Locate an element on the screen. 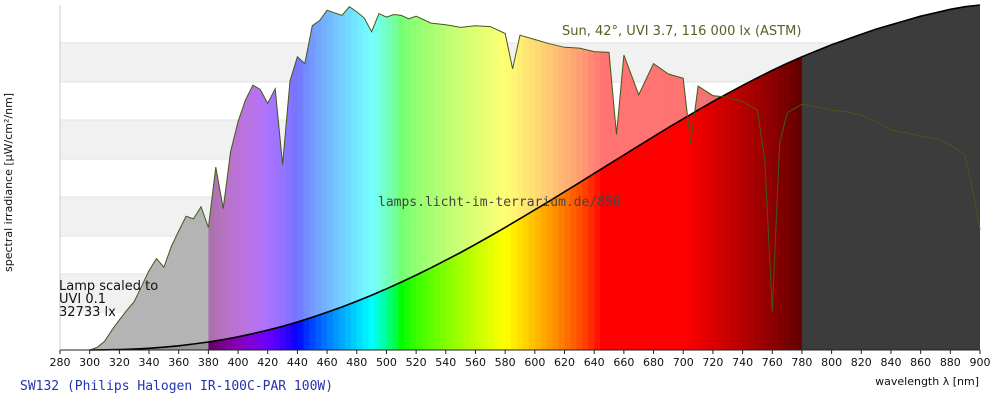  x-tick-label: 680 is located at coordinates (653, 362).